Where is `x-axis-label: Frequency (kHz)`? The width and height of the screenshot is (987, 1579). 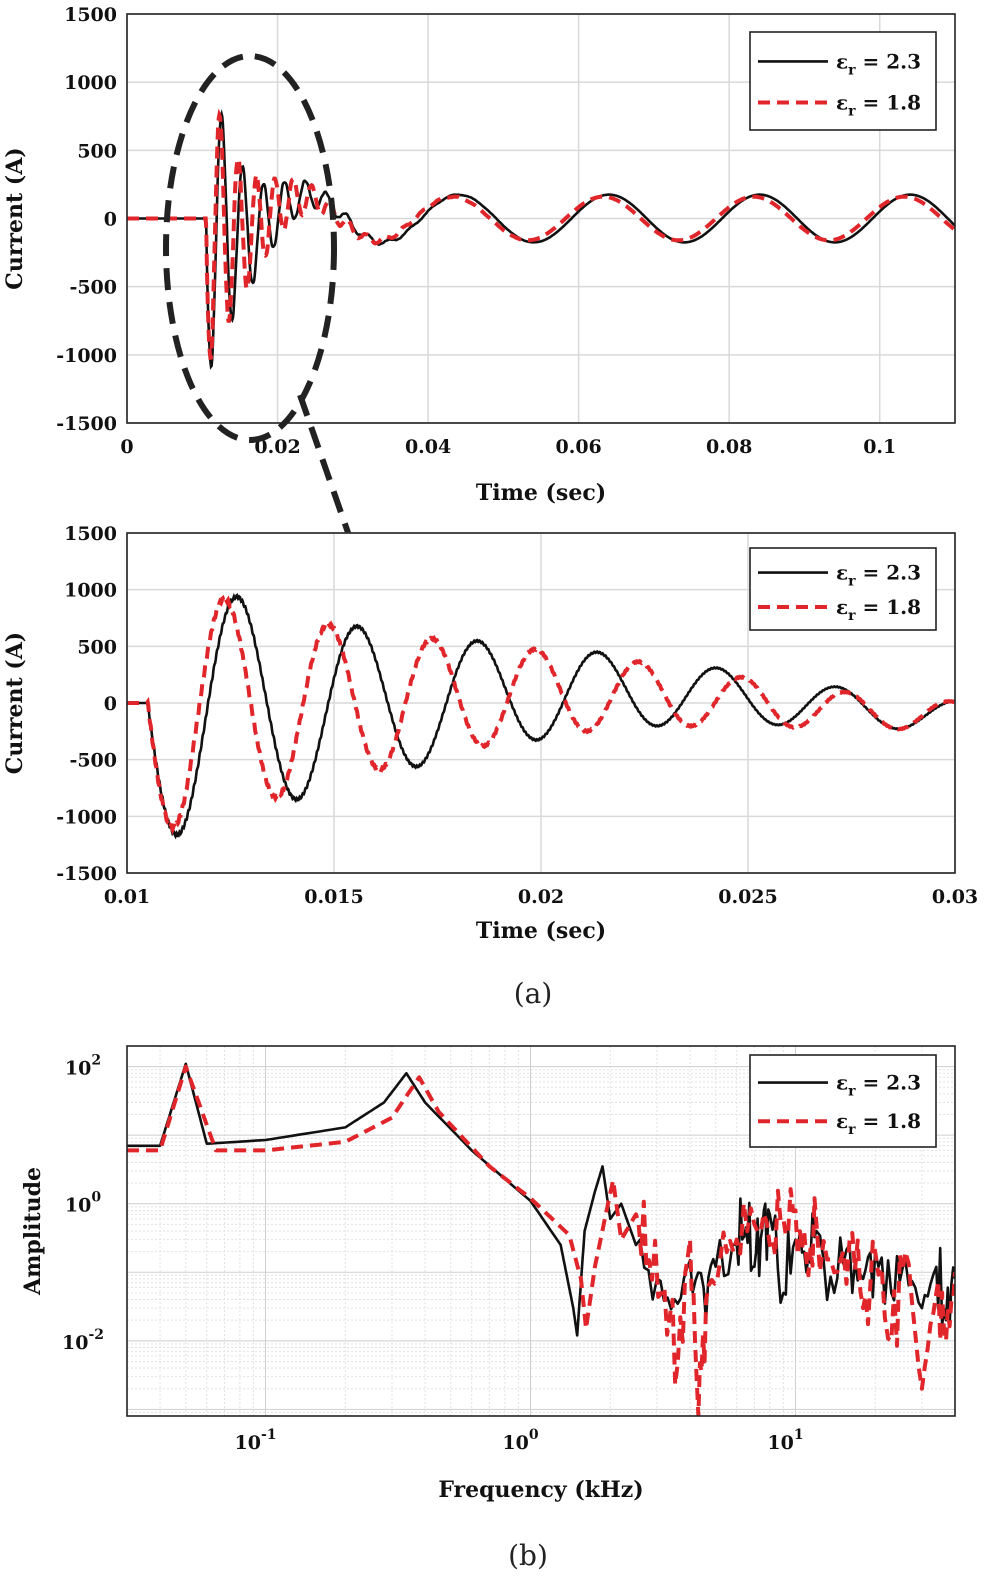 x-axis-label: Frequency (kHz) is located at coordinates (540, 1490).